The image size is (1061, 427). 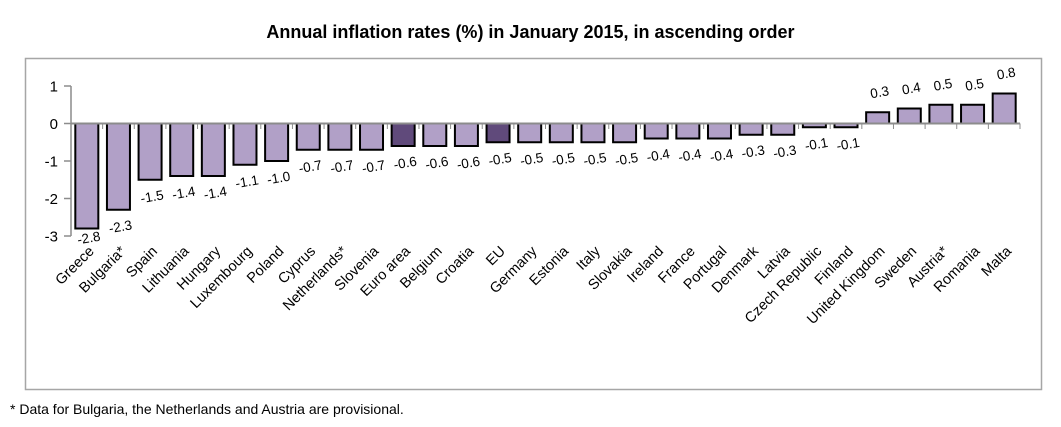 I want to click on bar-netherlands, so click(x=340, y=136).